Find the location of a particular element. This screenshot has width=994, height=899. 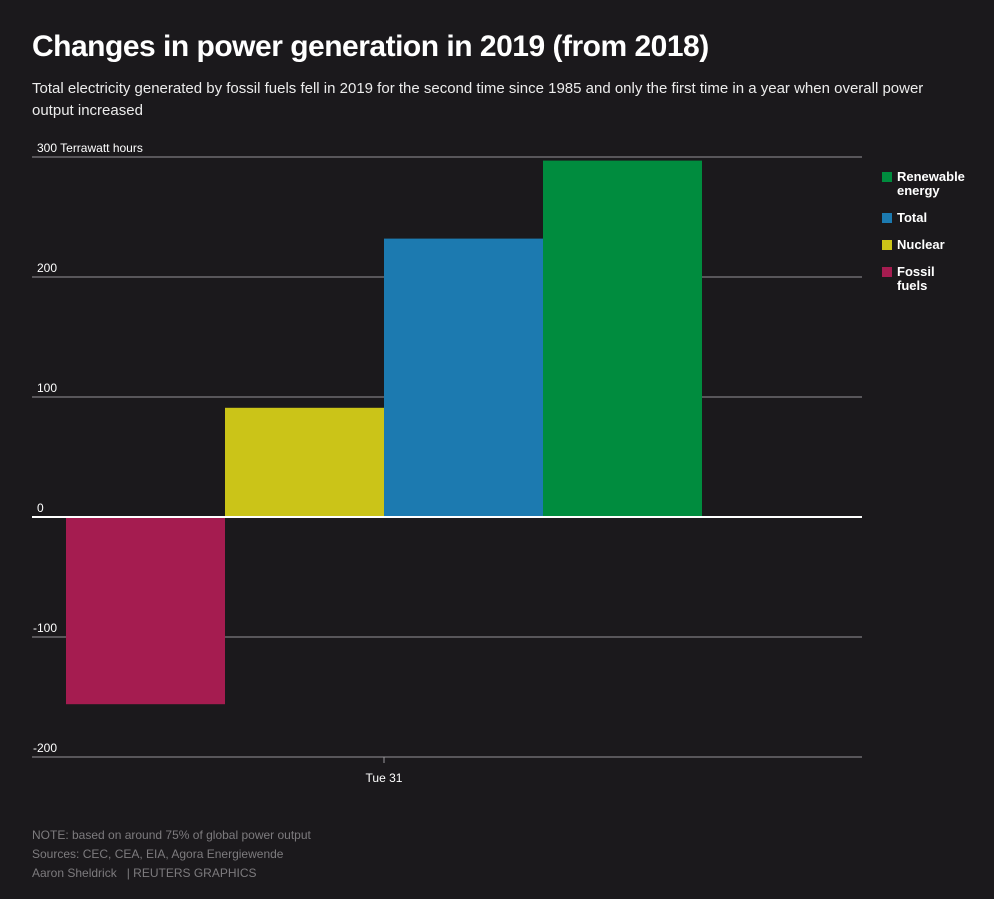

legend-item-renewable-energy: Renewable energy is located at coordinates (932, 184).